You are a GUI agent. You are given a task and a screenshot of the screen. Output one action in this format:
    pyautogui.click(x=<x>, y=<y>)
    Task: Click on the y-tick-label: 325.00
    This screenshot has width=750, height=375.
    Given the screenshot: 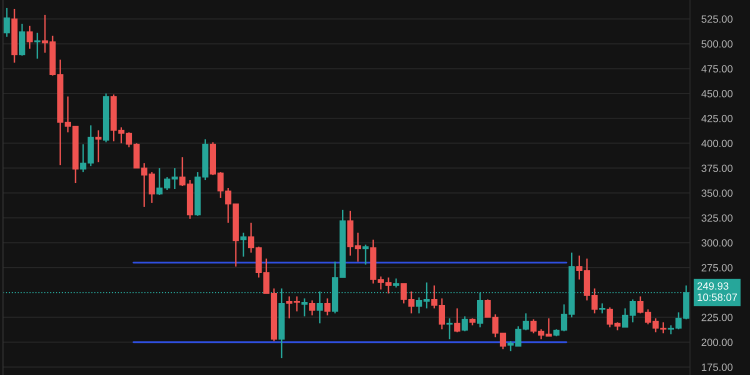 What is the action you would take?
    pyautogui.click(x=717, y=218)
    